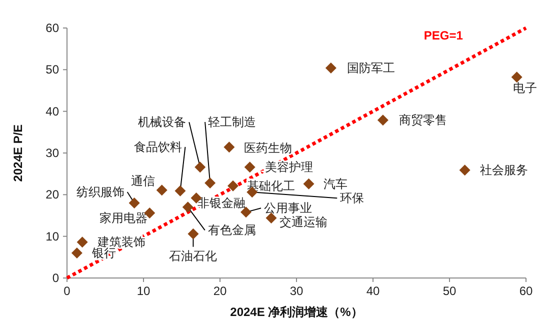 The height and width of the screenshot is (325, 550). I want to click on y-tick-label: 60, so click(53, 28).